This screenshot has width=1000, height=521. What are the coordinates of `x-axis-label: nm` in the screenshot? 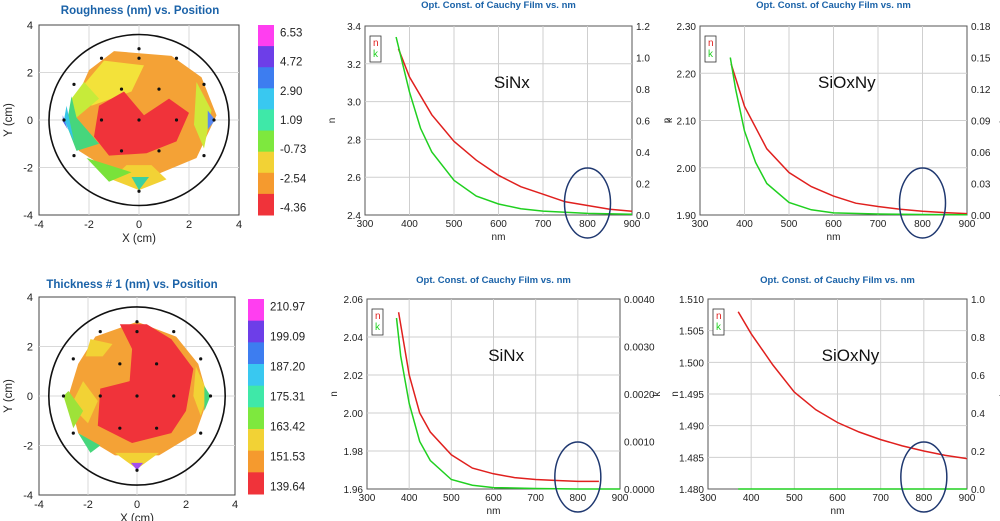 It's located at (494, 511).